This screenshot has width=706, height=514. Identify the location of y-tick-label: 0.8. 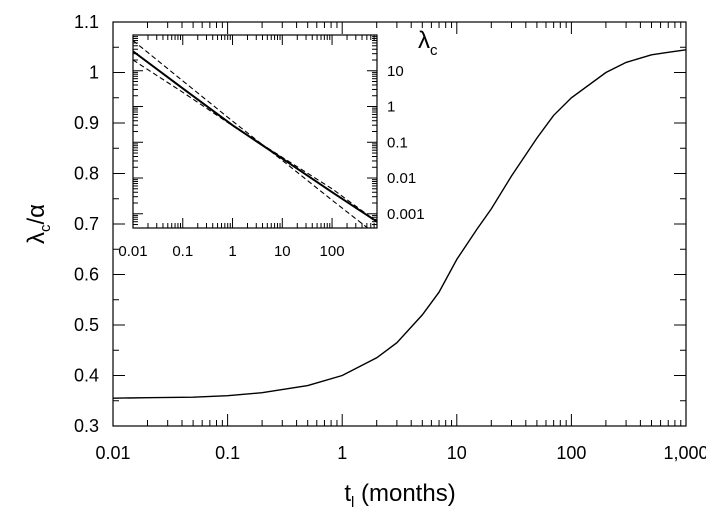
(86, 174).